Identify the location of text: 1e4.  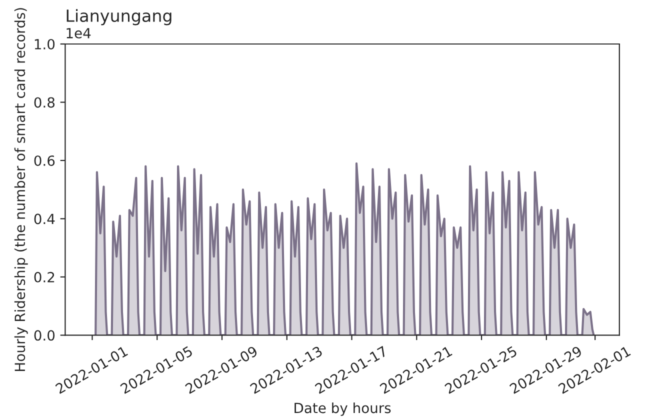
(78, 33).